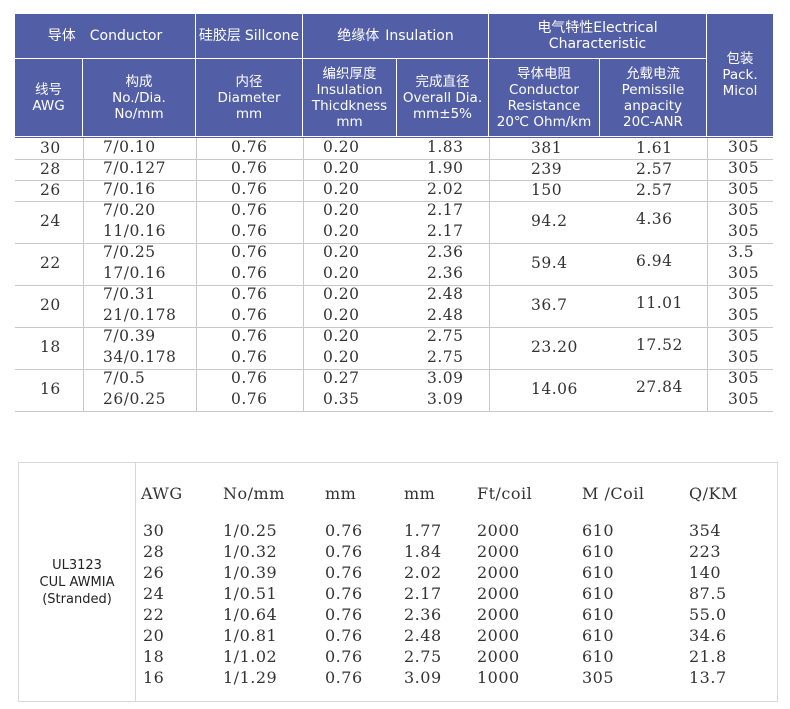 The image size is (790, 709). Describe the element at coordinates (544, 105) in the screenshot. I see `header-resistance-en2: Resistance` at that location.